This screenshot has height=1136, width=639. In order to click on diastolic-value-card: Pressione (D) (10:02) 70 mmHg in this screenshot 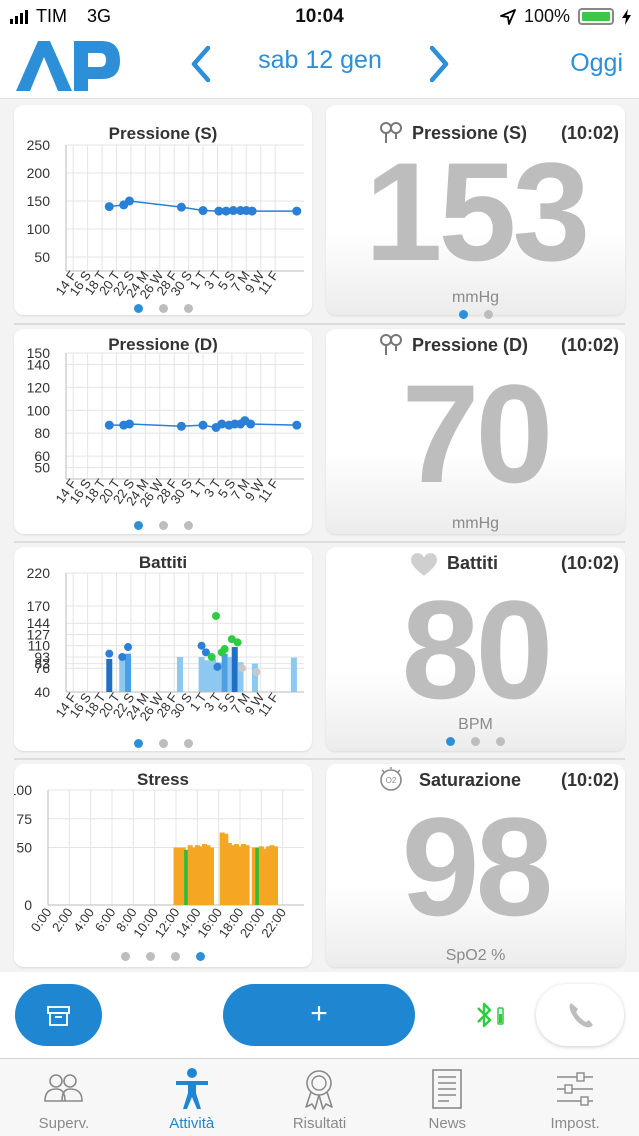, I will do `click(475, 431)`.